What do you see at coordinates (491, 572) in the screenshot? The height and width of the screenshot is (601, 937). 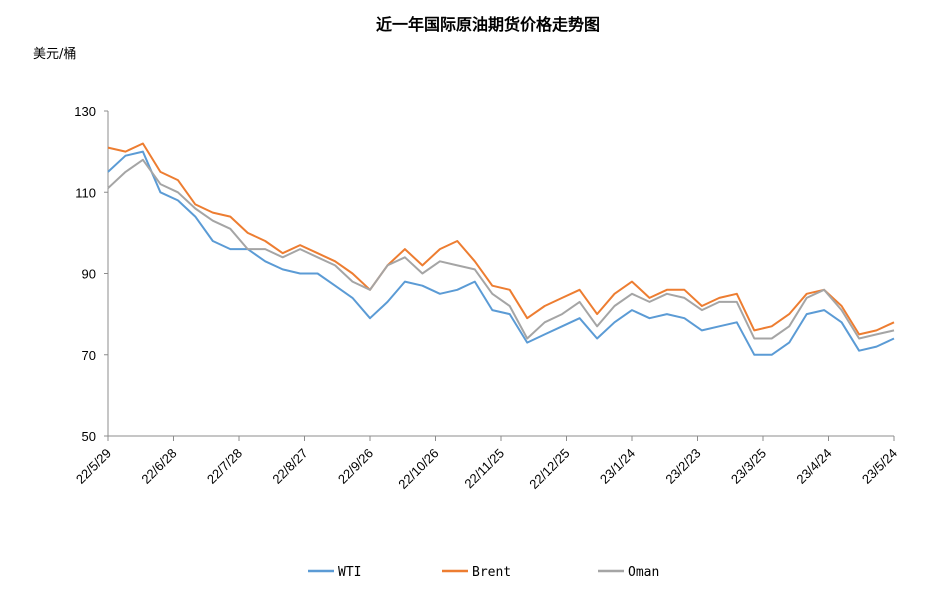 I see `legend-label-brent: Brent` at bounding box center [491, 572].